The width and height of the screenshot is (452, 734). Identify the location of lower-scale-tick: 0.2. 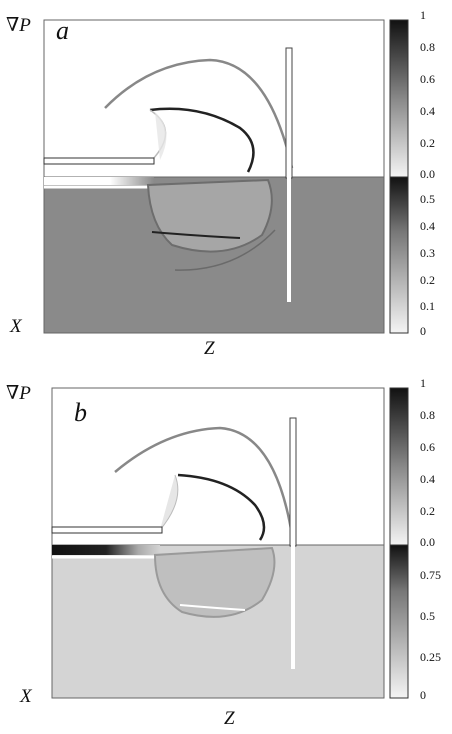
(427, 280).